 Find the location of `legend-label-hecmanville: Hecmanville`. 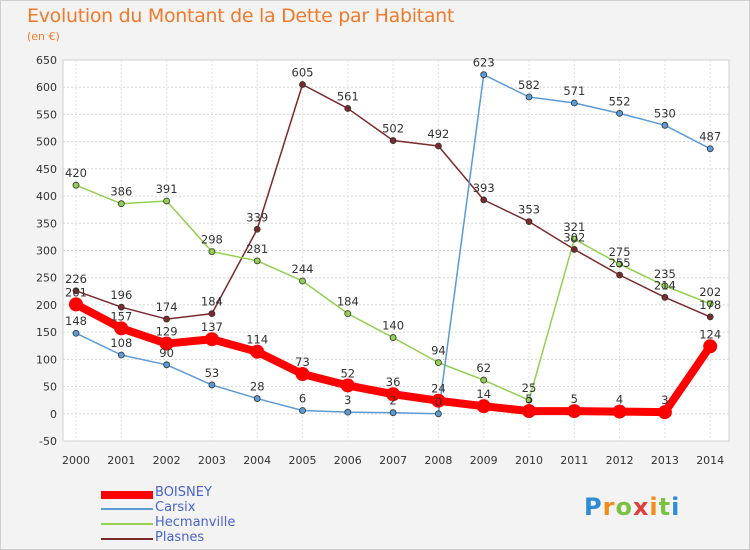

legend-label-hecmanville: Hecmanville is located at coordinates (195, 522).